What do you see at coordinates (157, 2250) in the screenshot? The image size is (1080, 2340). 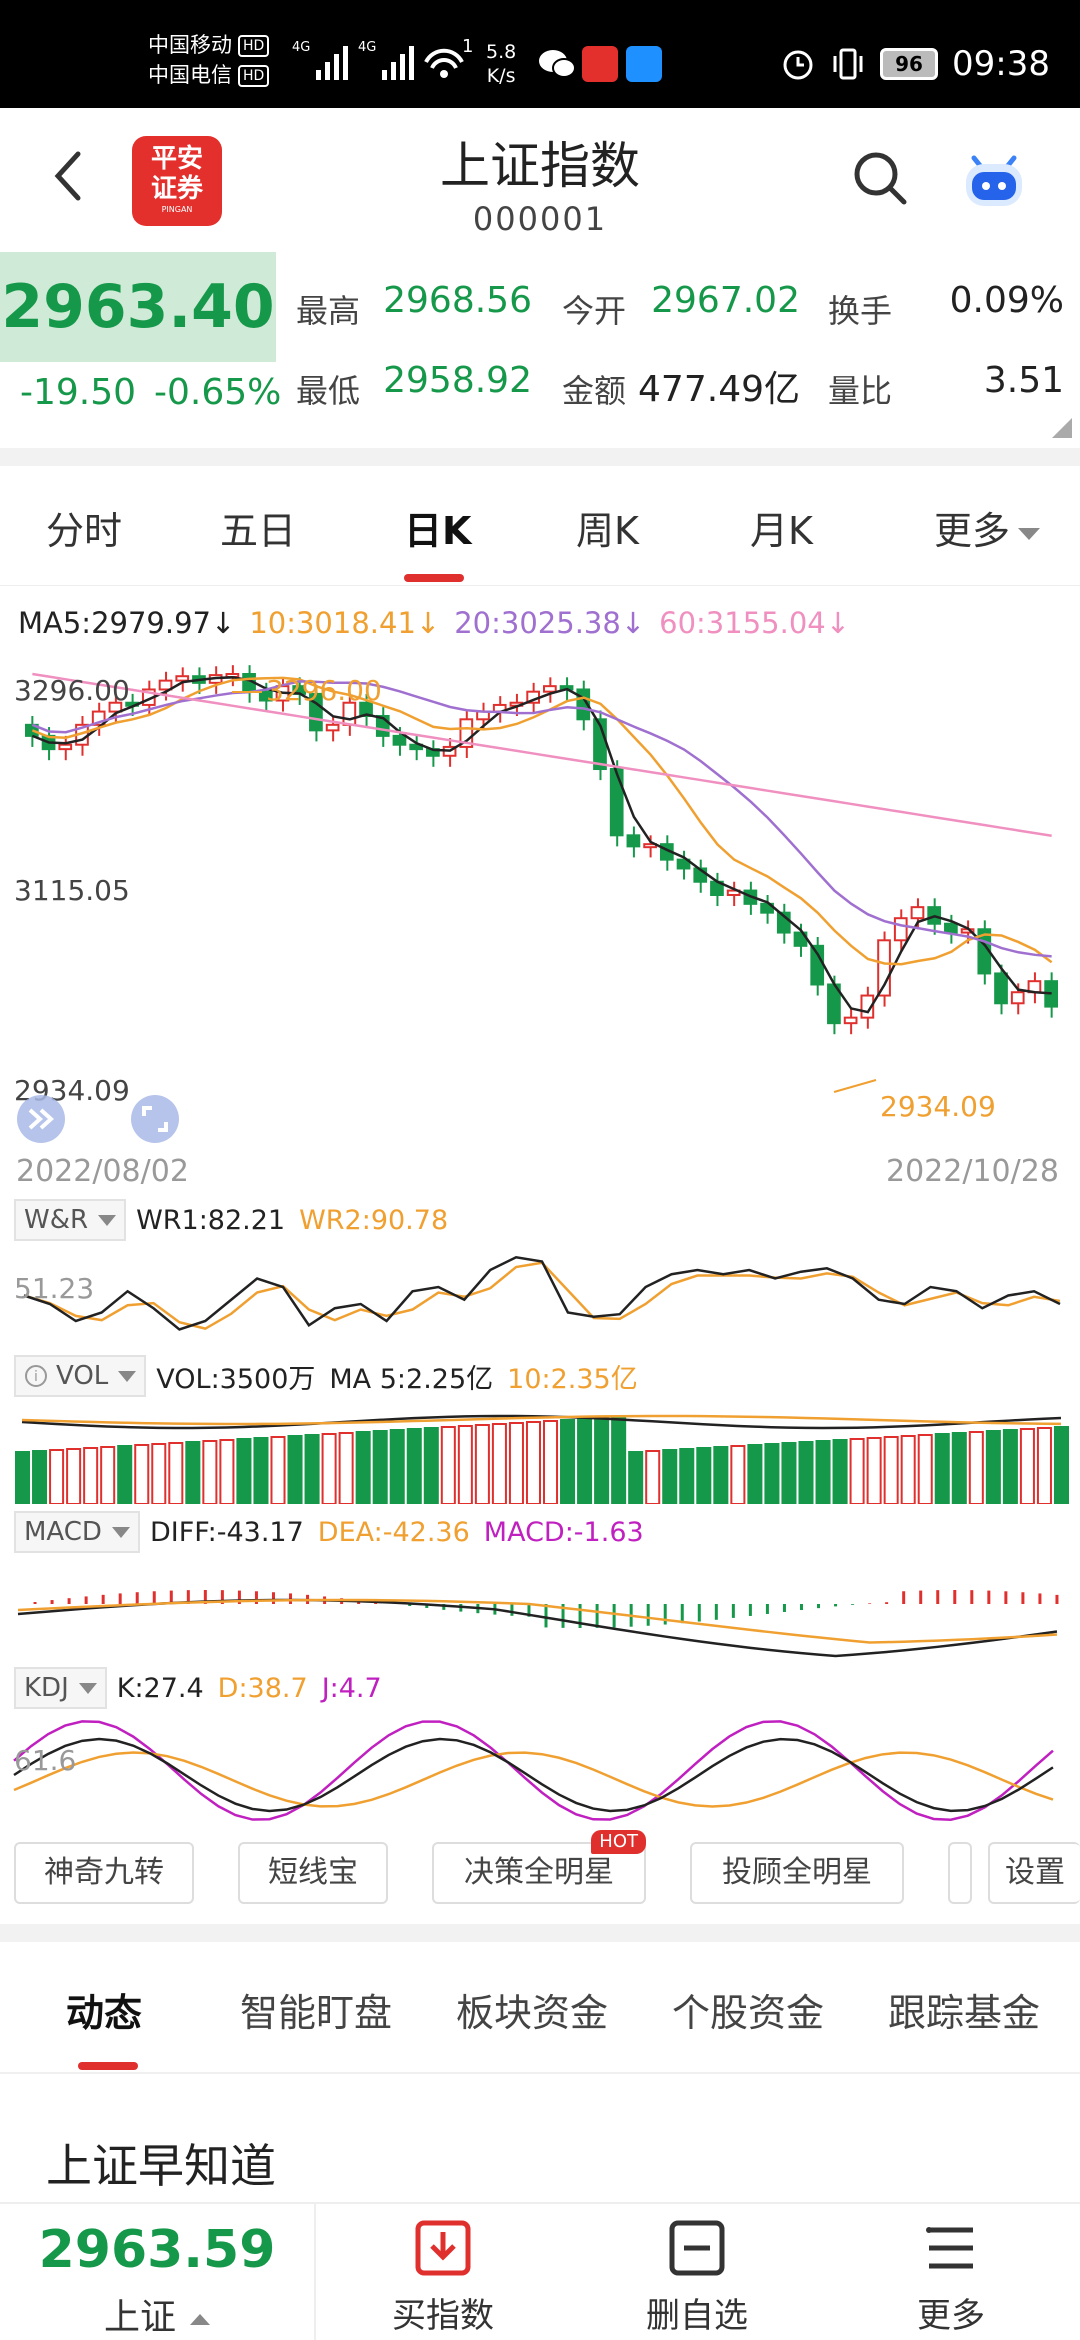 I see `bottom-price: 2963.59` at bounding box center [157, 2250].